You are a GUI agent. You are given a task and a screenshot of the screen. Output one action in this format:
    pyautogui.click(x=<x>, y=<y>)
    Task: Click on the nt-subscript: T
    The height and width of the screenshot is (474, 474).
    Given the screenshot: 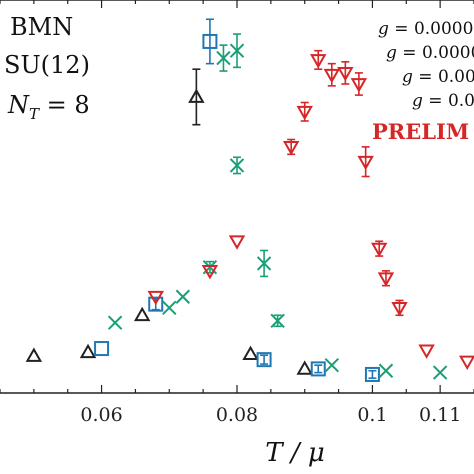 What is the action you would take?
    pyautogui.click(x=34, y=114)
    